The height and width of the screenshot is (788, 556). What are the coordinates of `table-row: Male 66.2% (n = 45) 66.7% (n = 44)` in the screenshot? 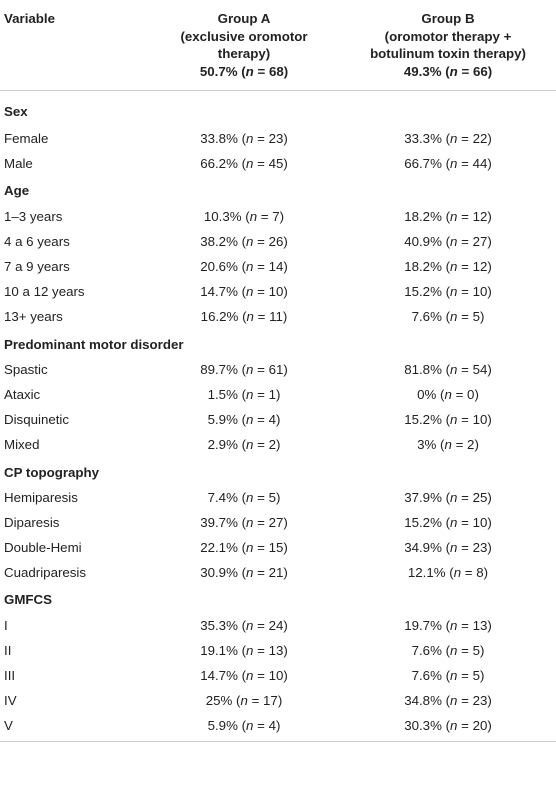 It's located at (278, 163).